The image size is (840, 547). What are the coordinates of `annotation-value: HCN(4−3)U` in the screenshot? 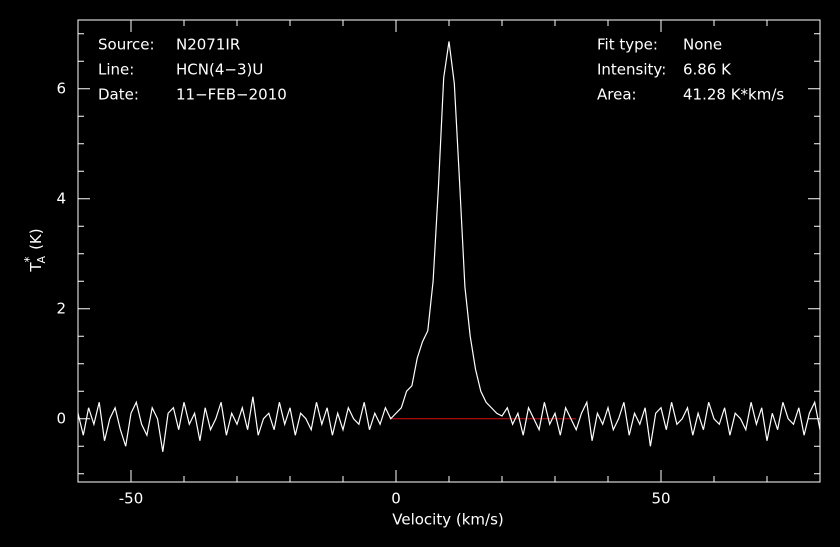 It's located at (219, 70).